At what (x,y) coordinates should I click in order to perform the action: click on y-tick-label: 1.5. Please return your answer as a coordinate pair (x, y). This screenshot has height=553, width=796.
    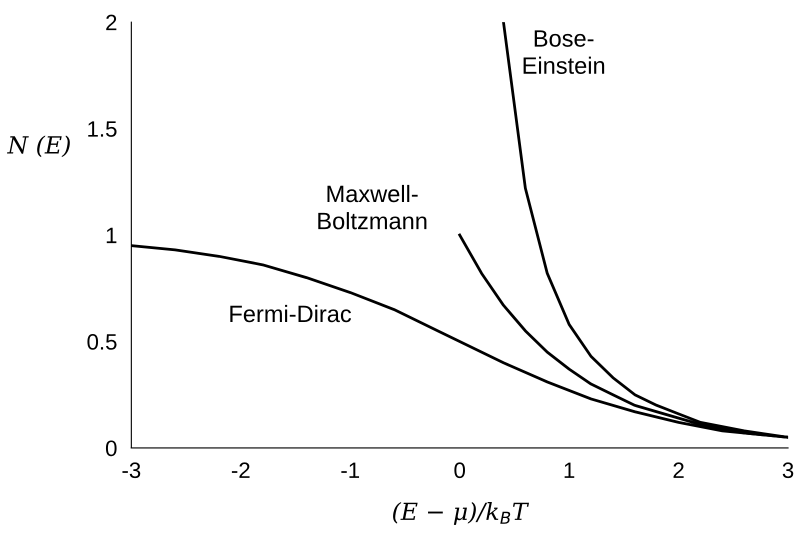
    Looking at the image, I should click on (102, 129).